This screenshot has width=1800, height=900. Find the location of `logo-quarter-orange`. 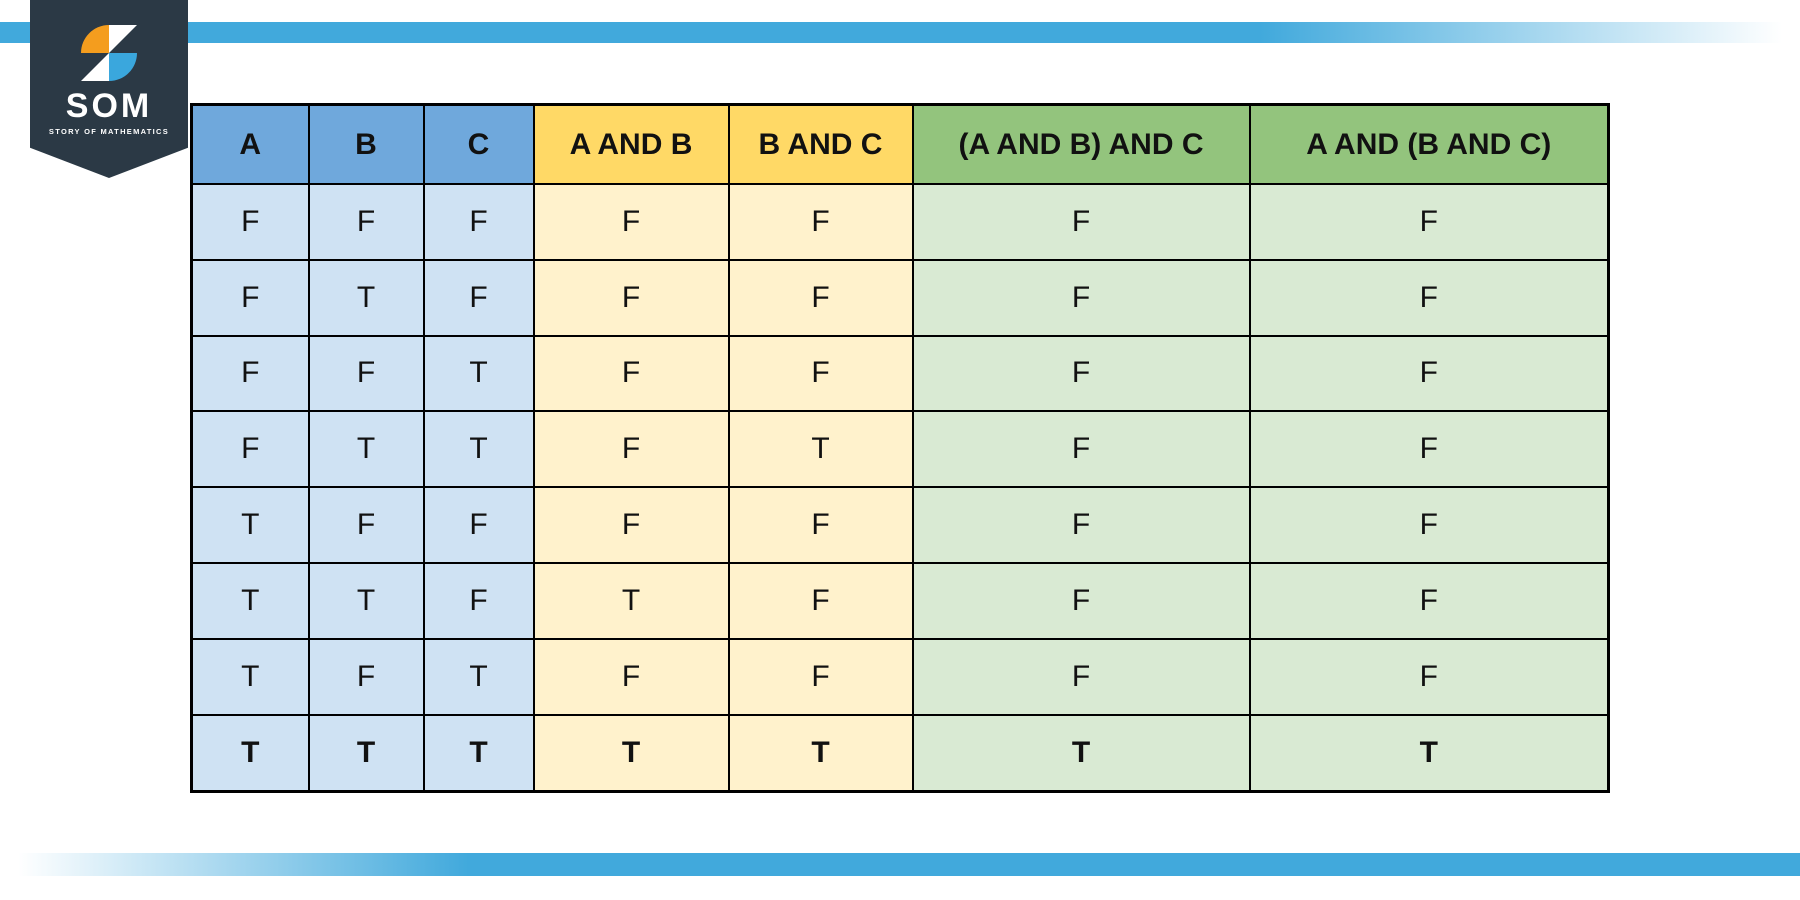

logo-quarter-orange is located at coordinates (95, 39).